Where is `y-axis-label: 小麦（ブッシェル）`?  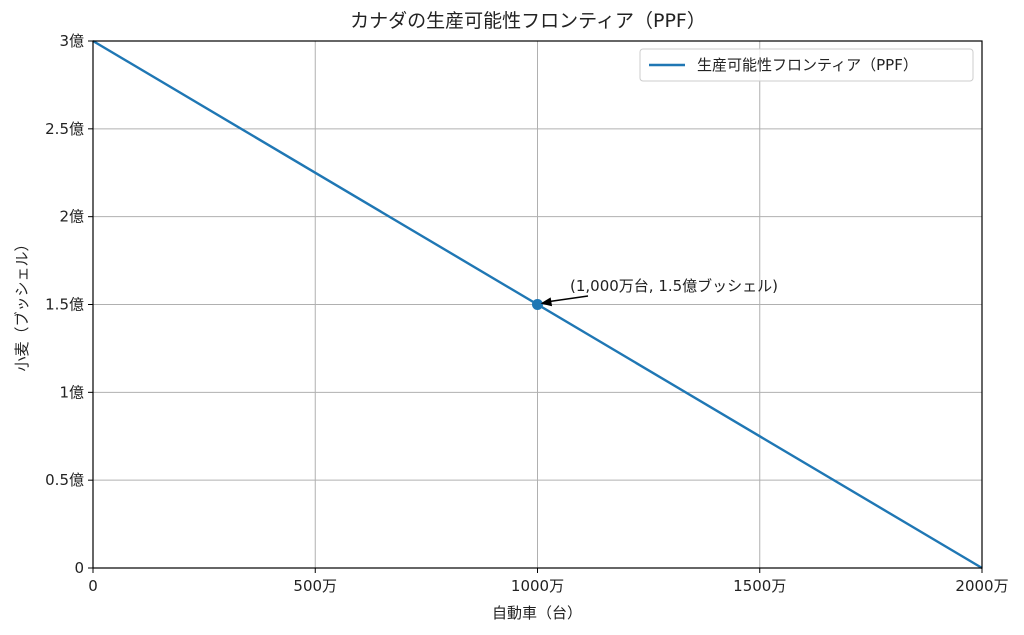
y-axis-label: 小麦（ブッシェル） is located at coordinates (22, 303).